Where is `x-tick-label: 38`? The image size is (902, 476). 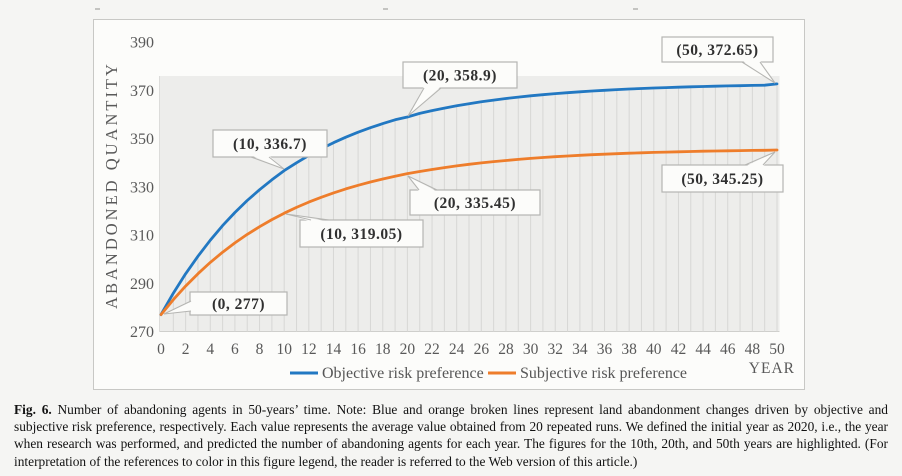
x-tick-label: 38 is located at coordinates (629, 349).